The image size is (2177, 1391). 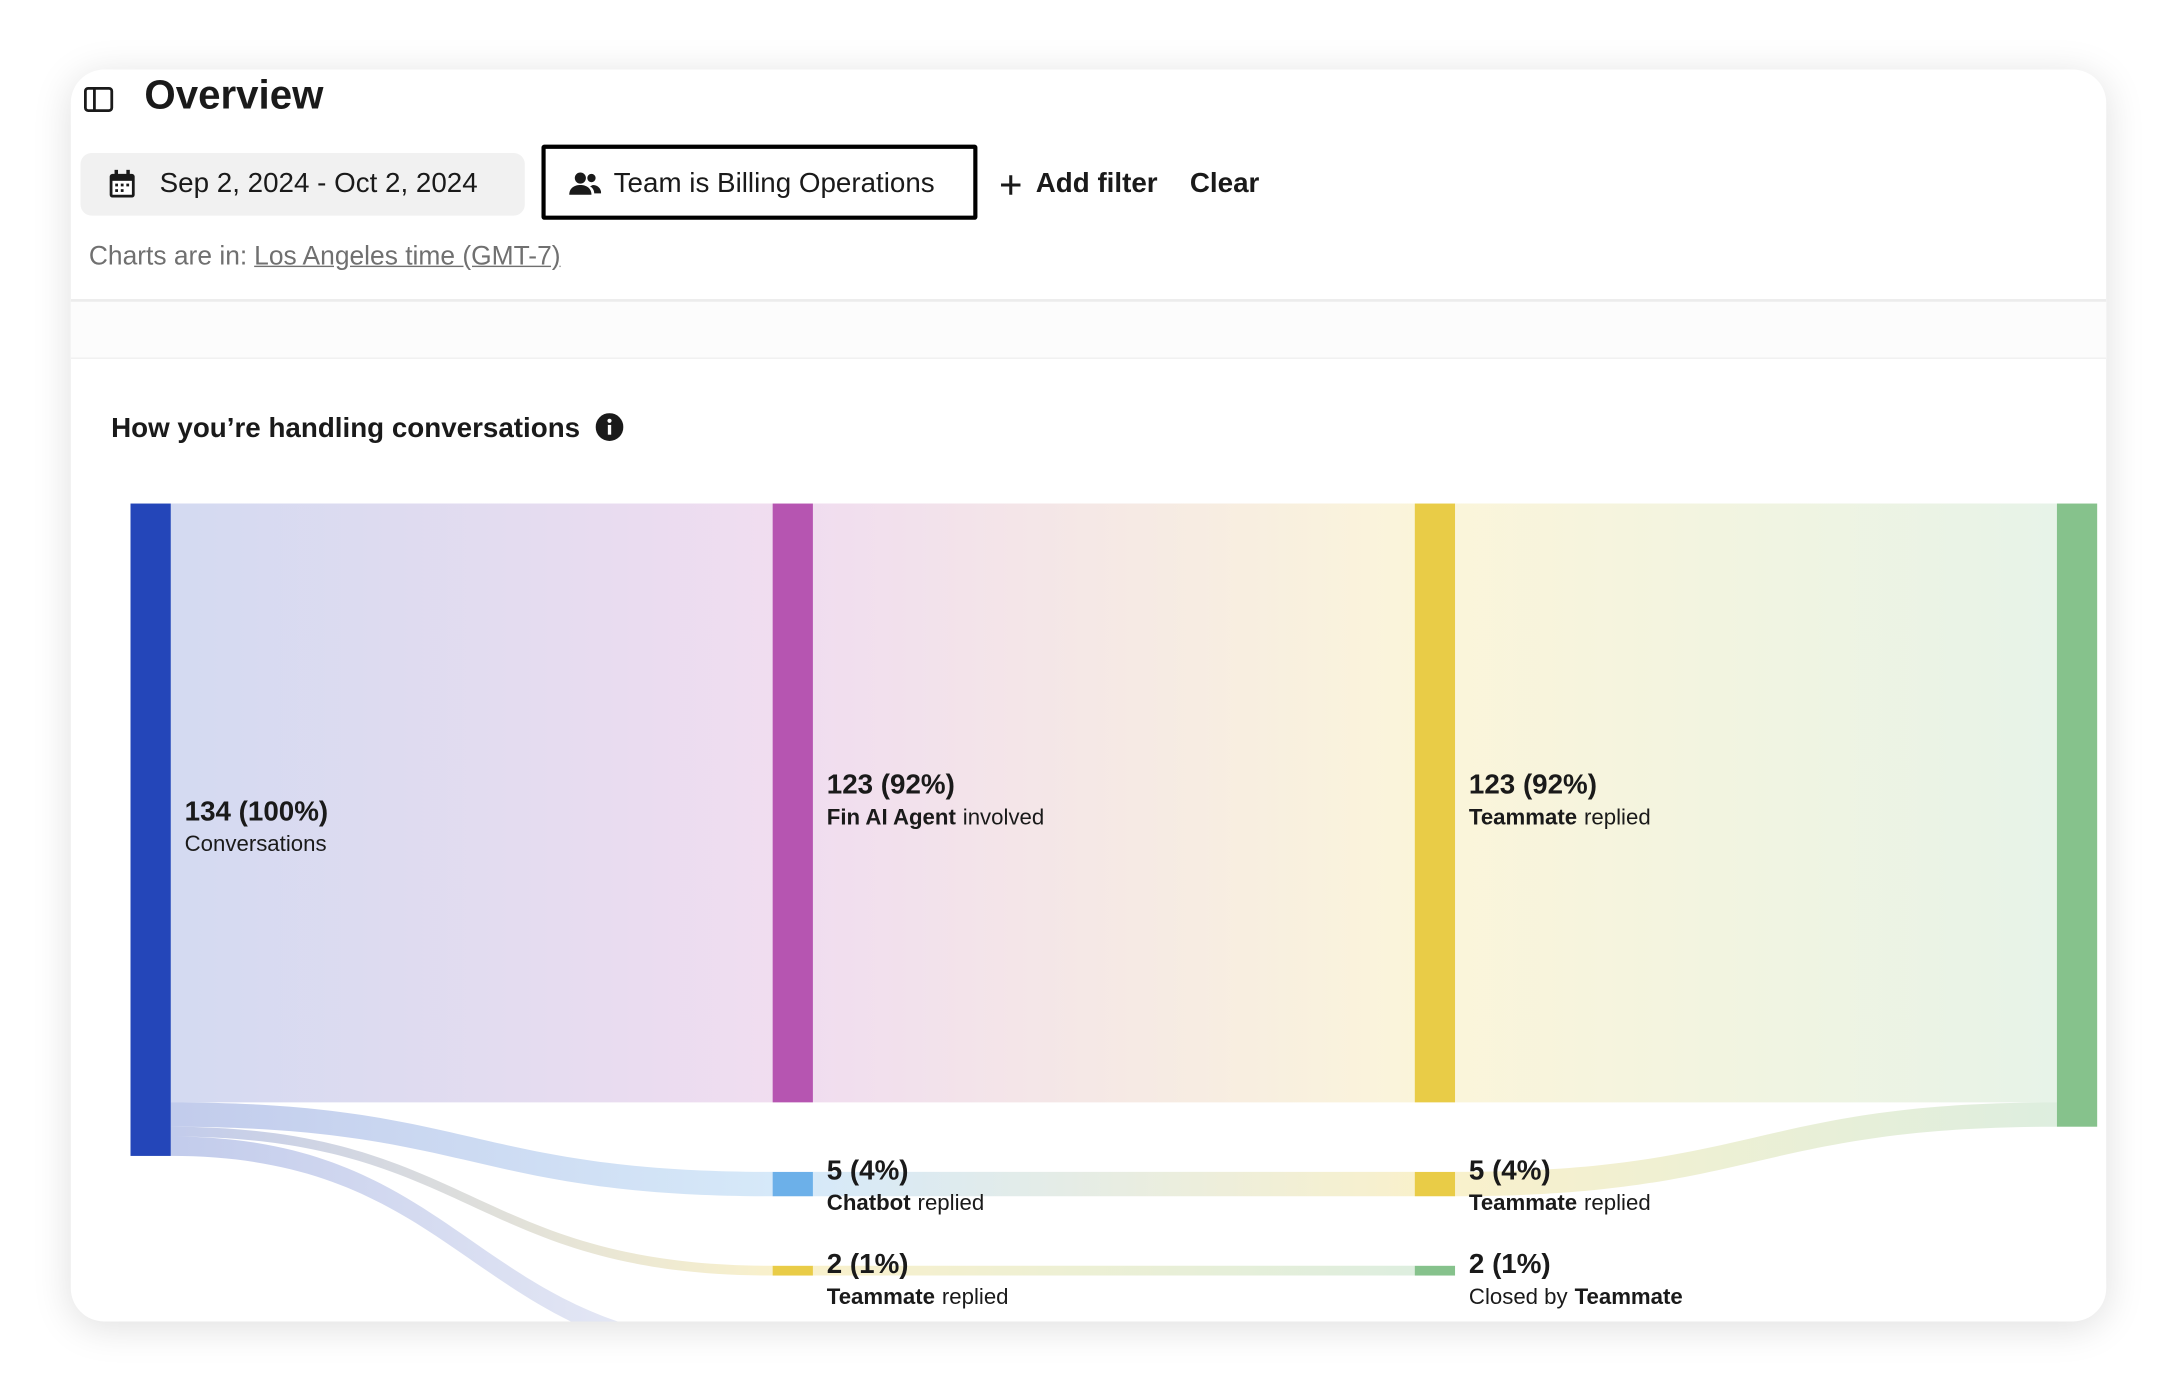 I want to click on team-filter: Team is Billing Operations, so click(x=774, y=183).